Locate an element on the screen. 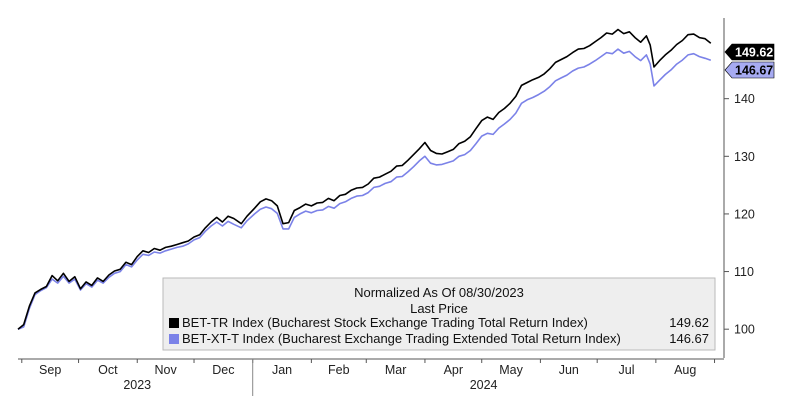 The width and height of the screenshot is (800, 405). last-value-badge-bet-tr: 149.62 is located at coordinates (749, 52).